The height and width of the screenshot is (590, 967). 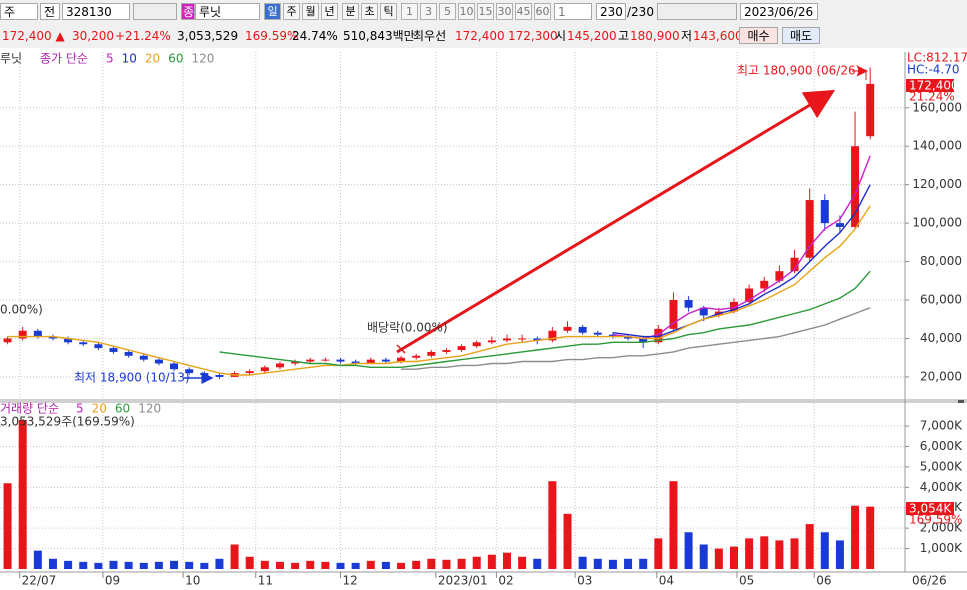 What do you see at coordinates (39, 581) in the screenshot?
I see `x-tick-label: 22/07` at bounding box center [39, 581].